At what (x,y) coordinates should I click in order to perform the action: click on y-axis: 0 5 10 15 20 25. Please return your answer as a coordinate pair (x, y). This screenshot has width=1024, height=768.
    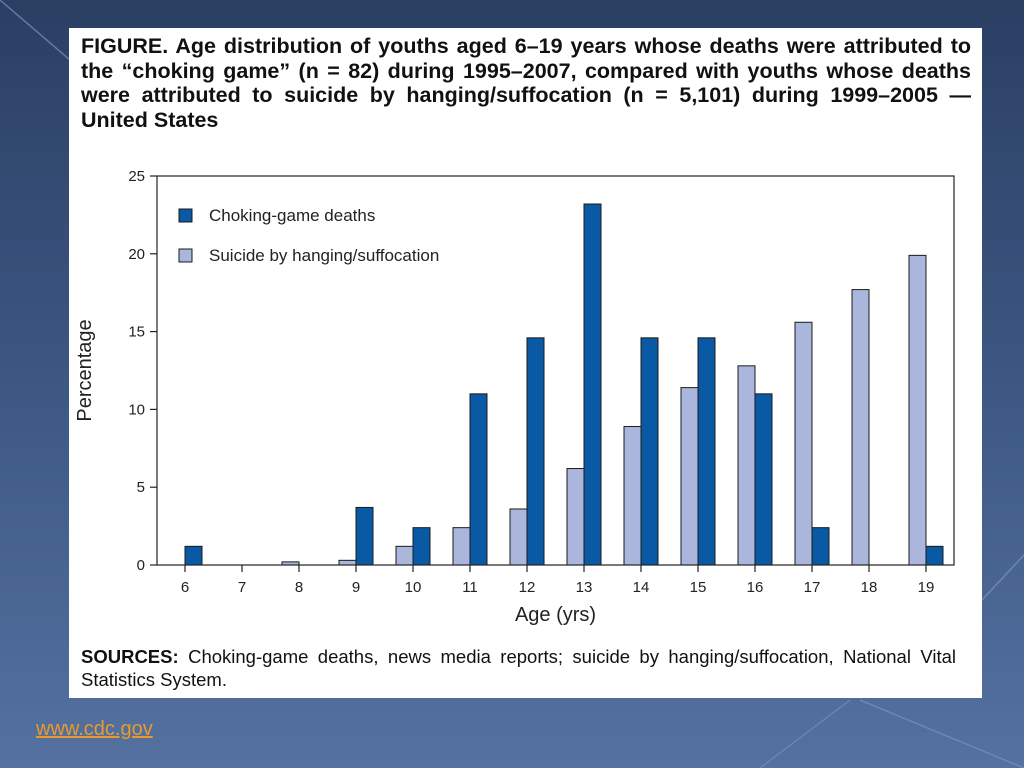
    Looking at the image, I should click on (142, 371).